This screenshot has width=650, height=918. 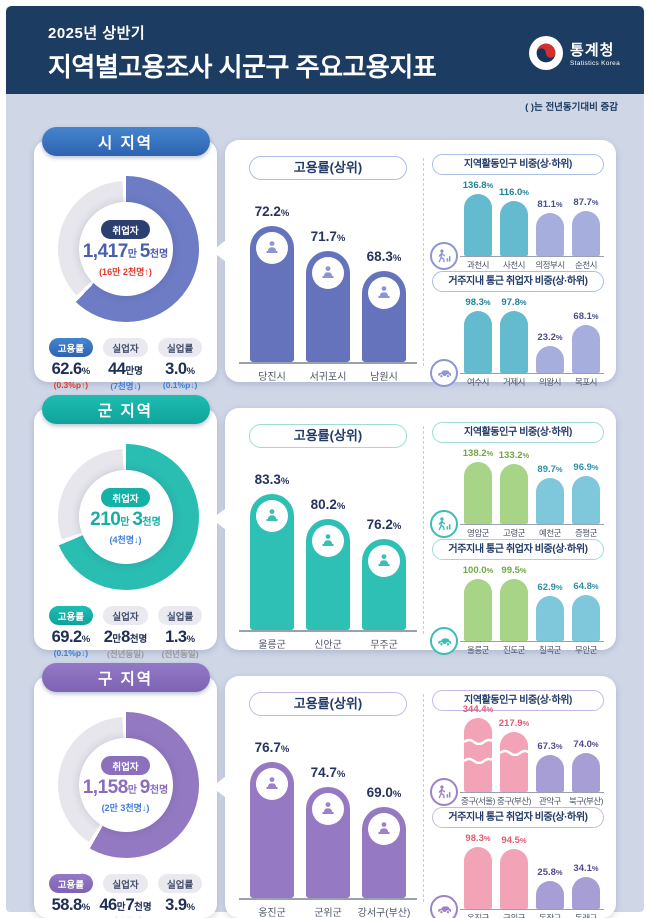 What do you see at coordinates (586, 317) in the screenshot?
I see `bar-value: 68.1%` at bounding box center [586, 317].